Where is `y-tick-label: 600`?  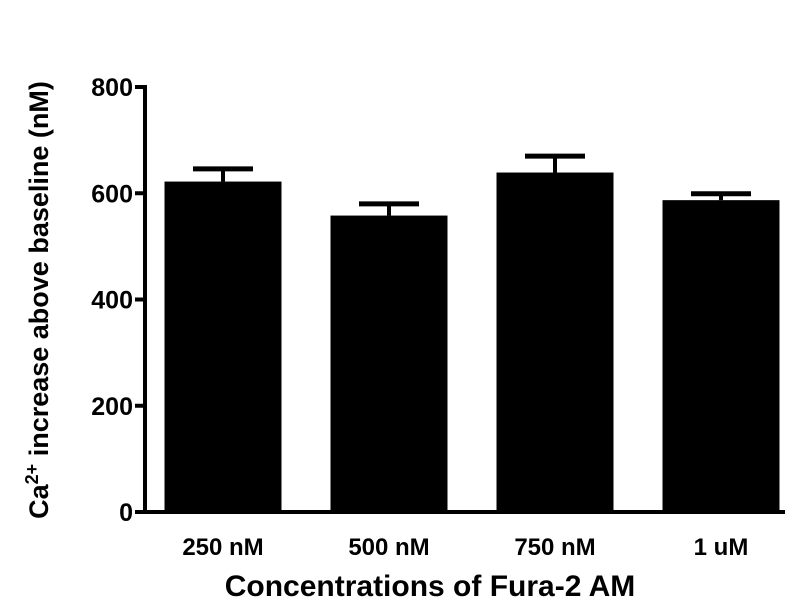 y-tick-label: 600 is located at coordinates (112, 194).